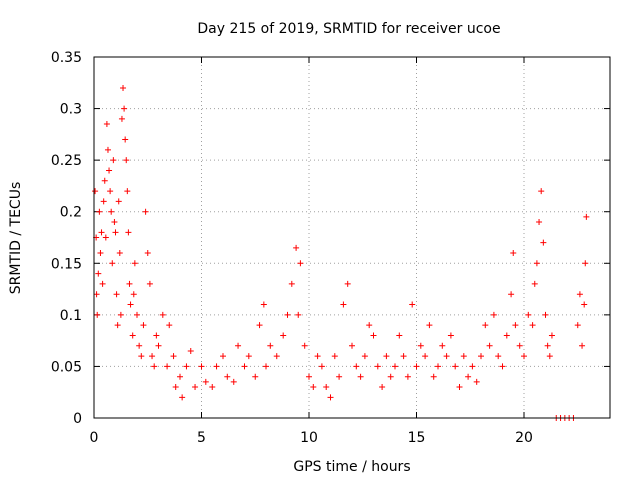  Describe the element at coordinates (66, 161) in the screenshot. I see `y-tick-label: 0.25` at that location.